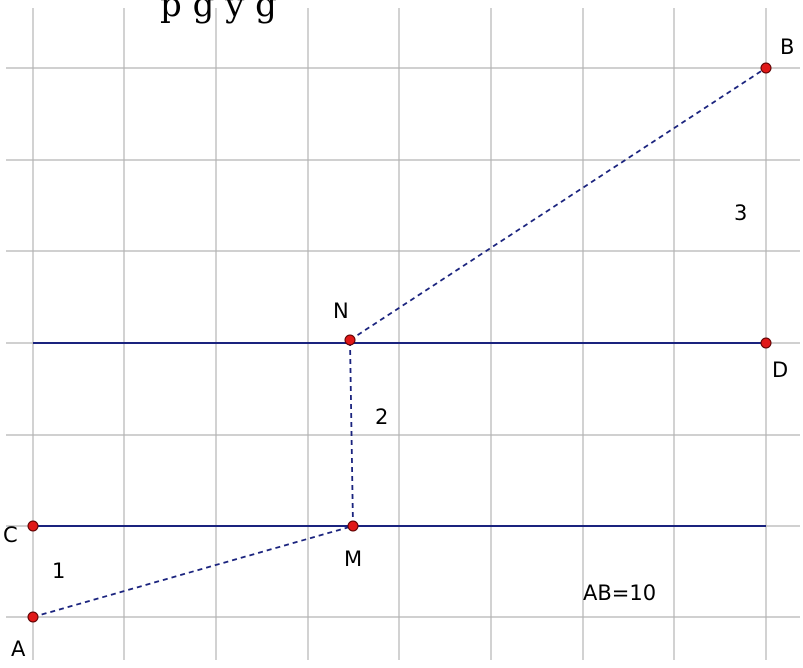 The height and width of the screenshot is (668, 803). I want to click on segment-label-3: 3, so click(740, 213).